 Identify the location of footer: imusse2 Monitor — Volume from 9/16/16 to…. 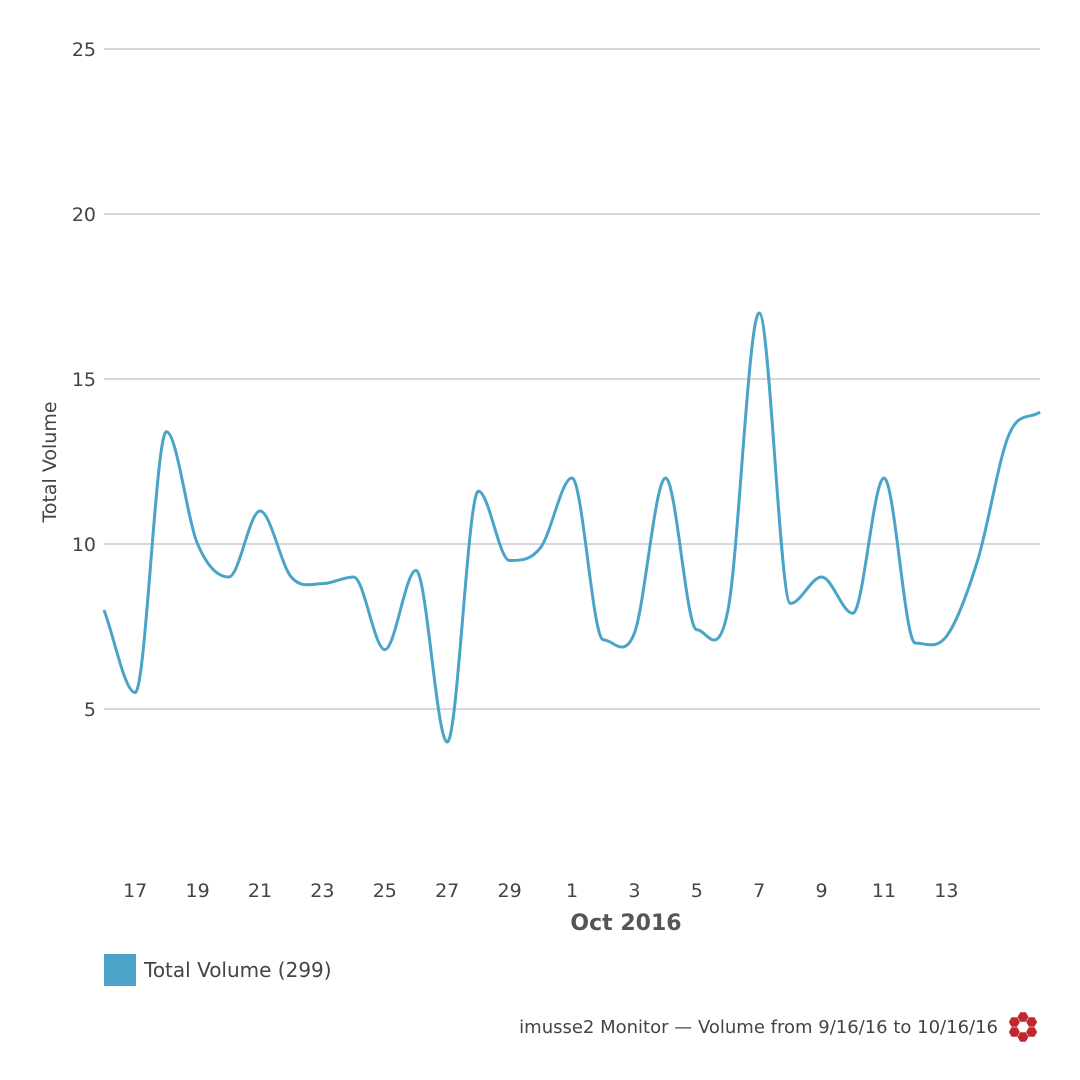
(779, 1027).